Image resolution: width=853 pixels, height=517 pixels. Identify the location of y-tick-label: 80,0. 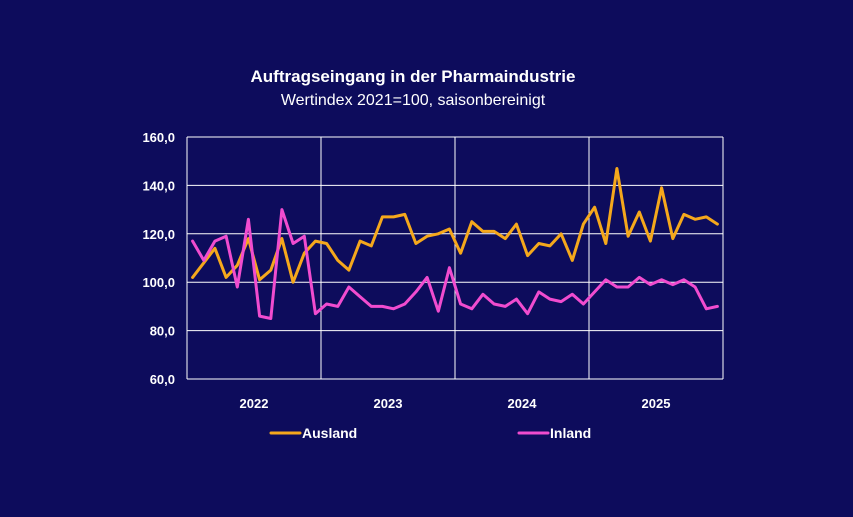
(162, 331).